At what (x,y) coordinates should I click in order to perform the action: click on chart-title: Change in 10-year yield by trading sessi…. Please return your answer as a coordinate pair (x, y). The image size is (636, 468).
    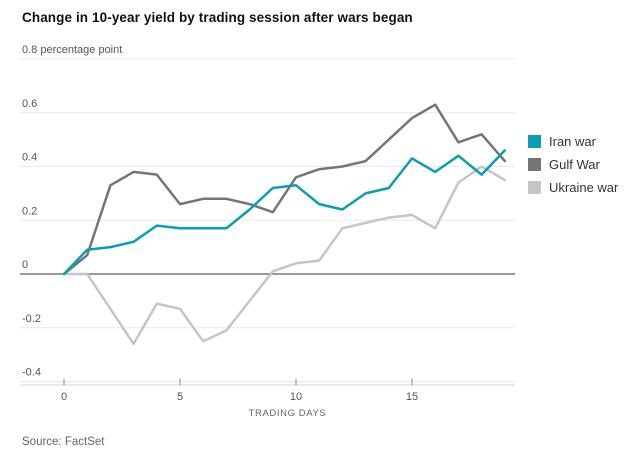
    Looking at the image, I should click on (217, 17).